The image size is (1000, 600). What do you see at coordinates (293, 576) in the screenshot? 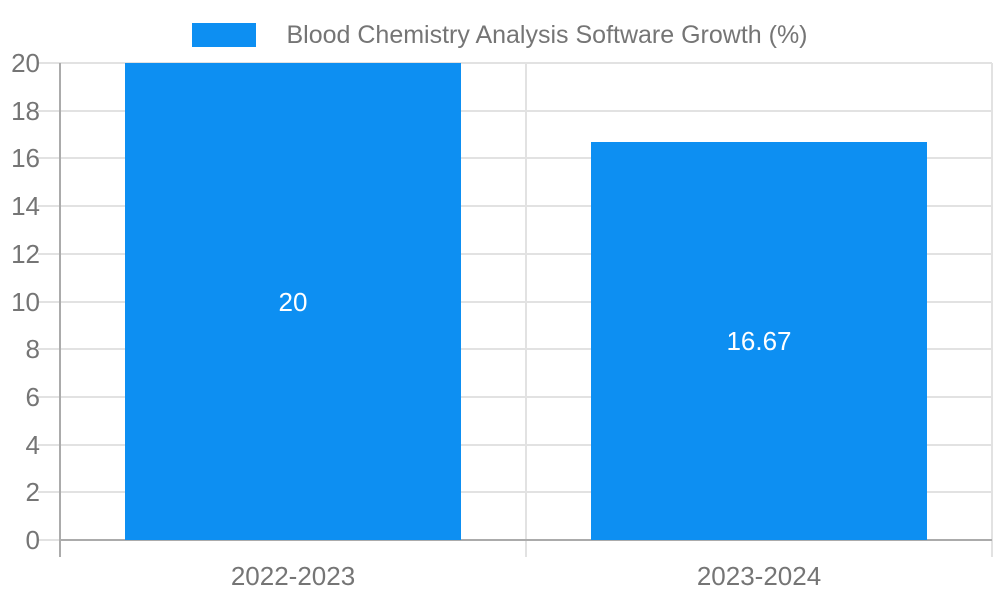
I see `x-tick-label: 2022-2023` at bounding box center [293, 576].